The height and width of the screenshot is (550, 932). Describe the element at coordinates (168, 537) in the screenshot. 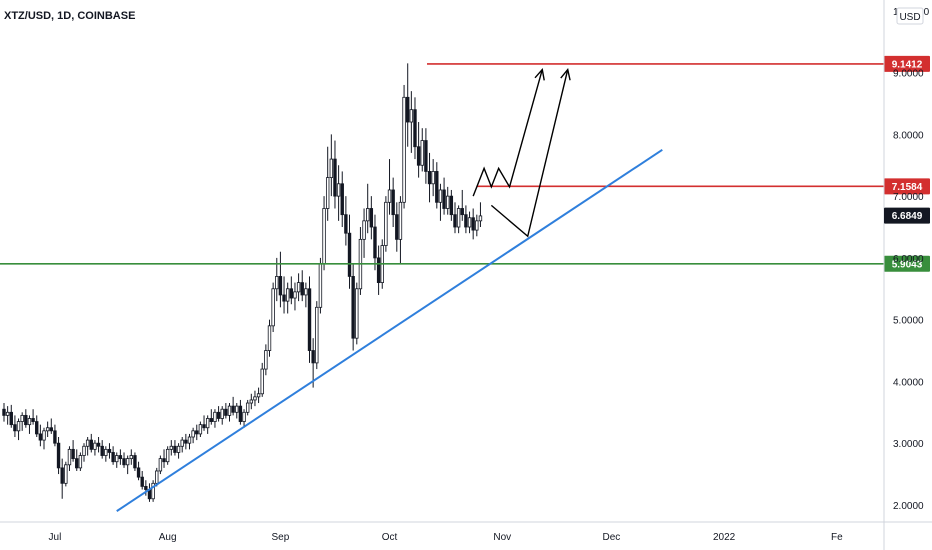

I see `x-tick-label: Aug` at that location.